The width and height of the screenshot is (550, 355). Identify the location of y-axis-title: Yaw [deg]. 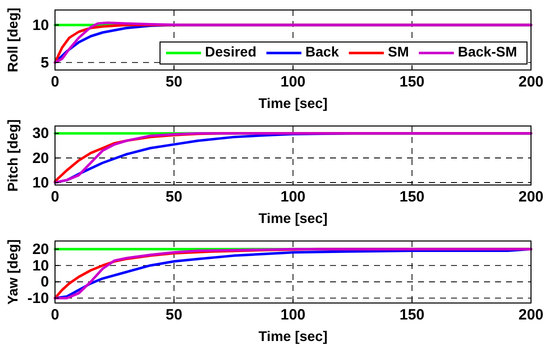
(12, 272).